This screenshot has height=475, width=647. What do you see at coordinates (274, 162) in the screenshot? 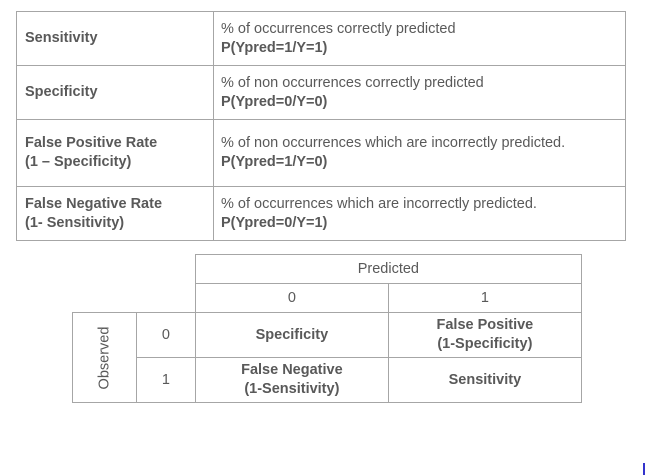
I see `probability-text: P(Ypred=1/Y=0)` at bounding box center [274, 162].